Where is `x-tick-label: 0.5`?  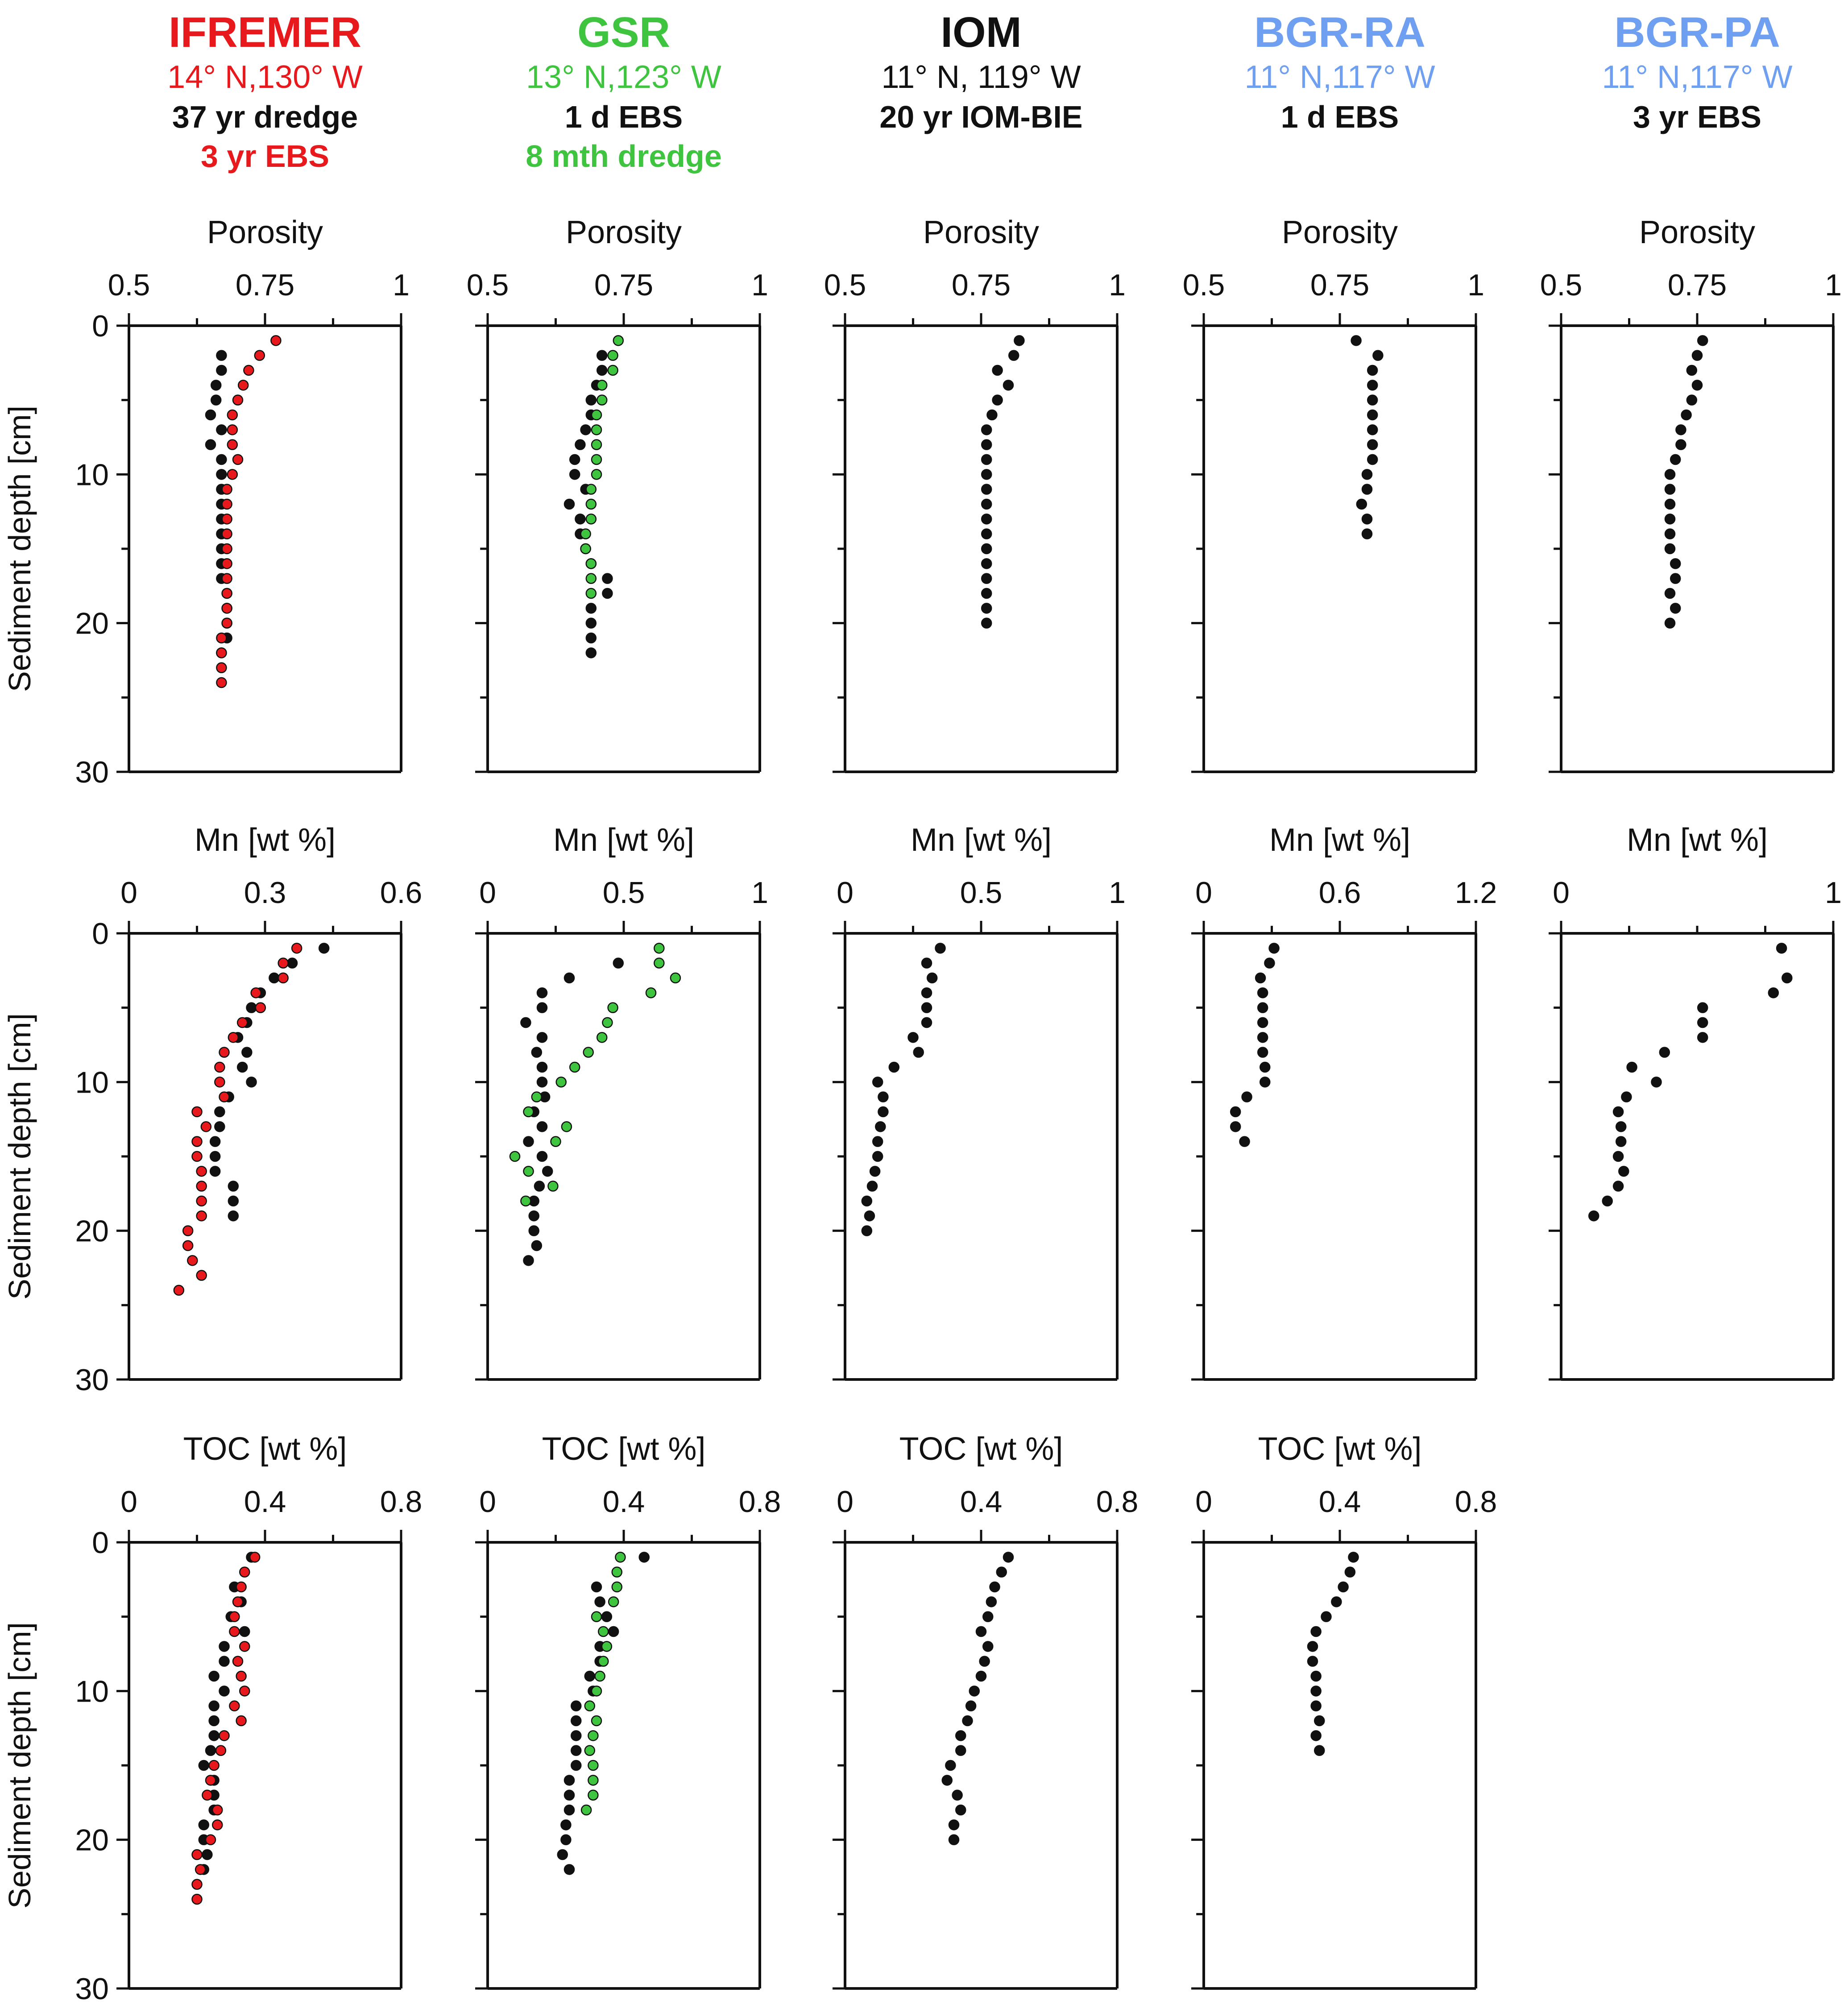 x-tick-label: 0.5 is located at coordinates (1204, 285).